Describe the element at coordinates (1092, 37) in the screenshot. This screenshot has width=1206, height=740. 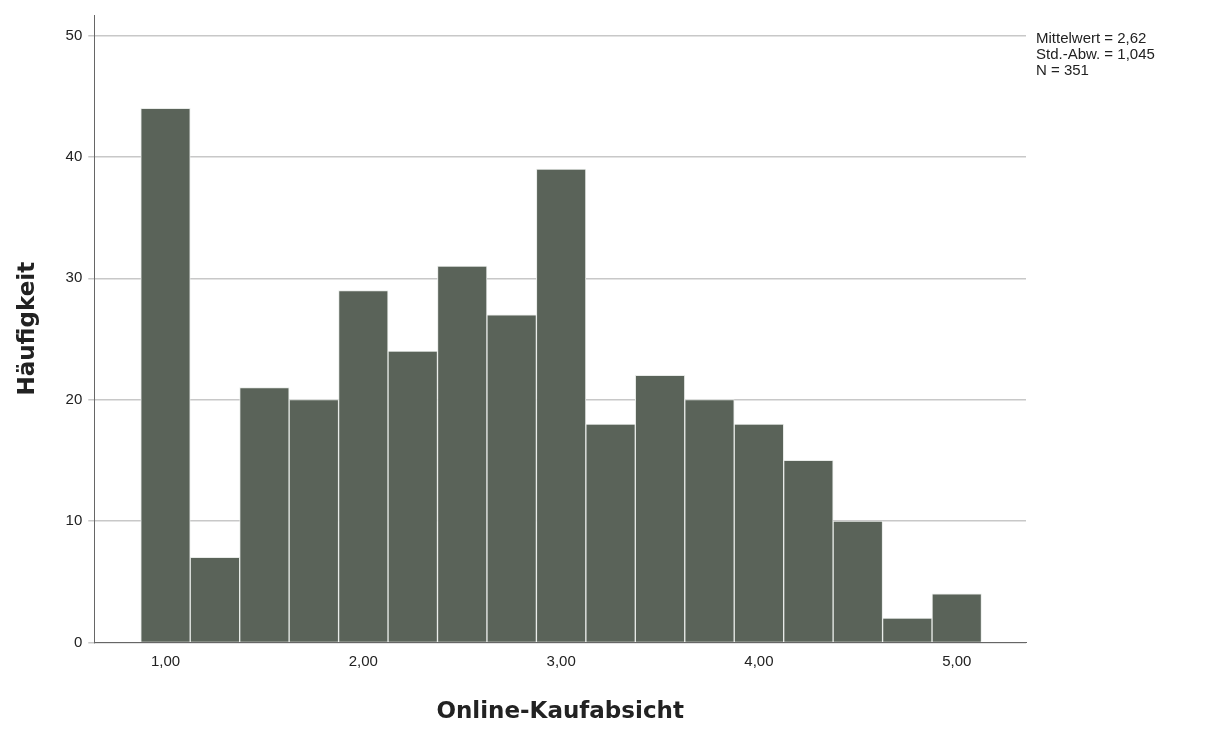
I see `text: Mittelwert = 2,62` at that location.